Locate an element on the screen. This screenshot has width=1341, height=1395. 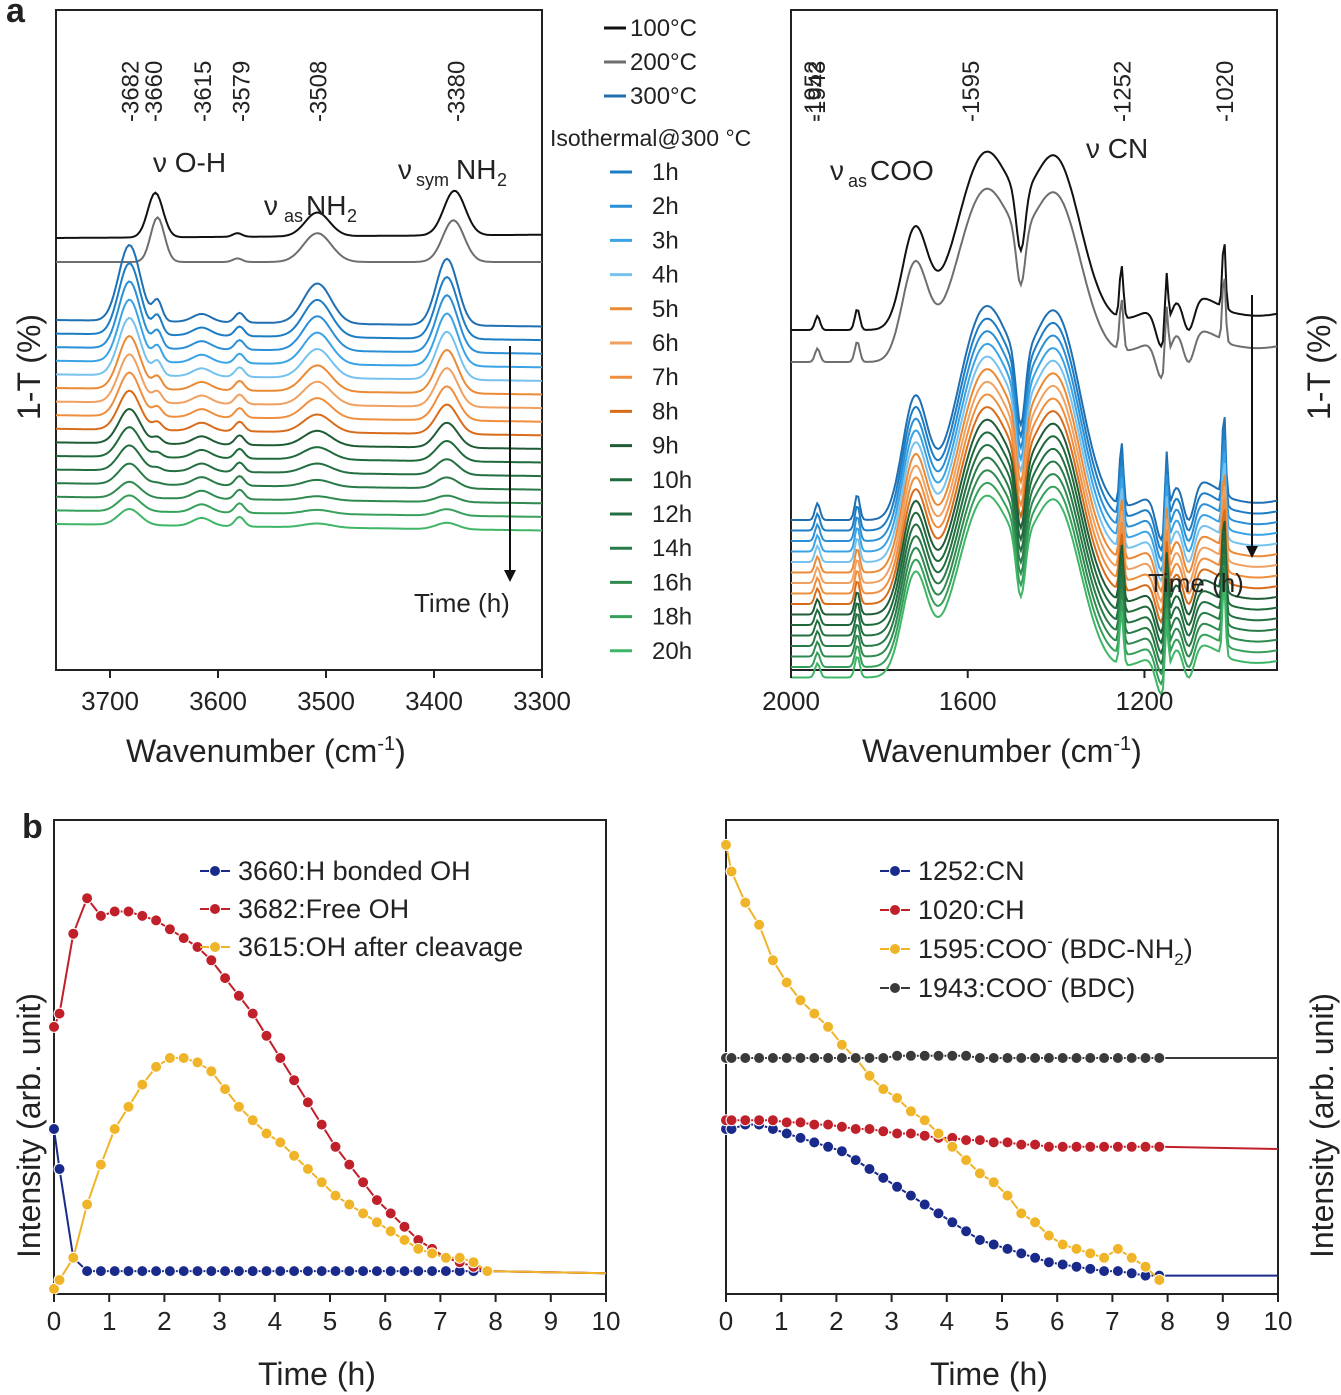
annotation-cn: ν CN is located at coordinates (1117, 148).